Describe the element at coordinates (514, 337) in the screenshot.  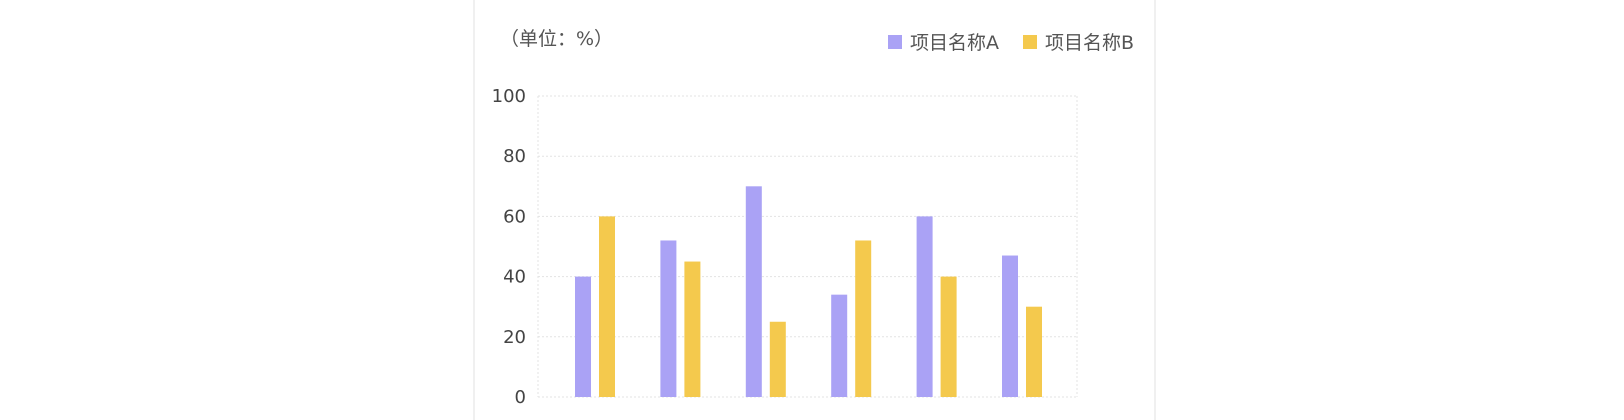
I see `y-tick-label: 20` at that location.